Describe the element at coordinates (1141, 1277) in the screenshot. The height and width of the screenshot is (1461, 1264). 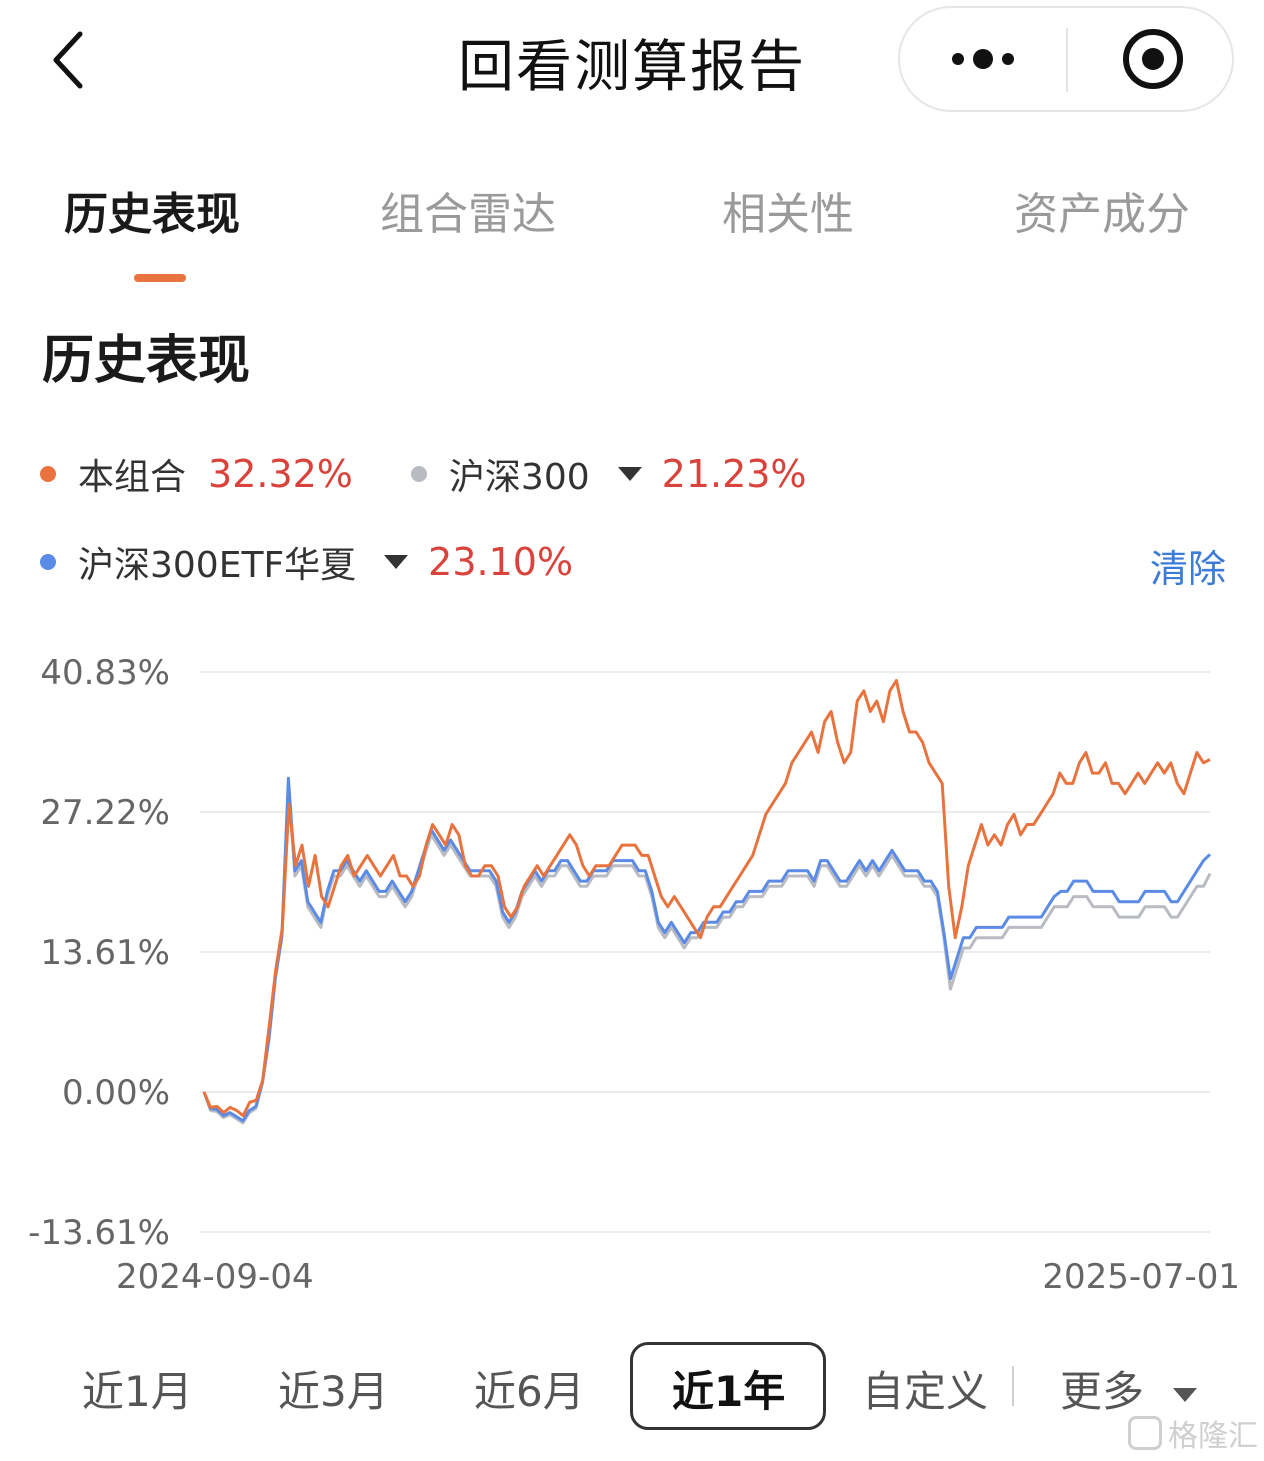
I see `x-end-label: 2025-07-01` at that location.